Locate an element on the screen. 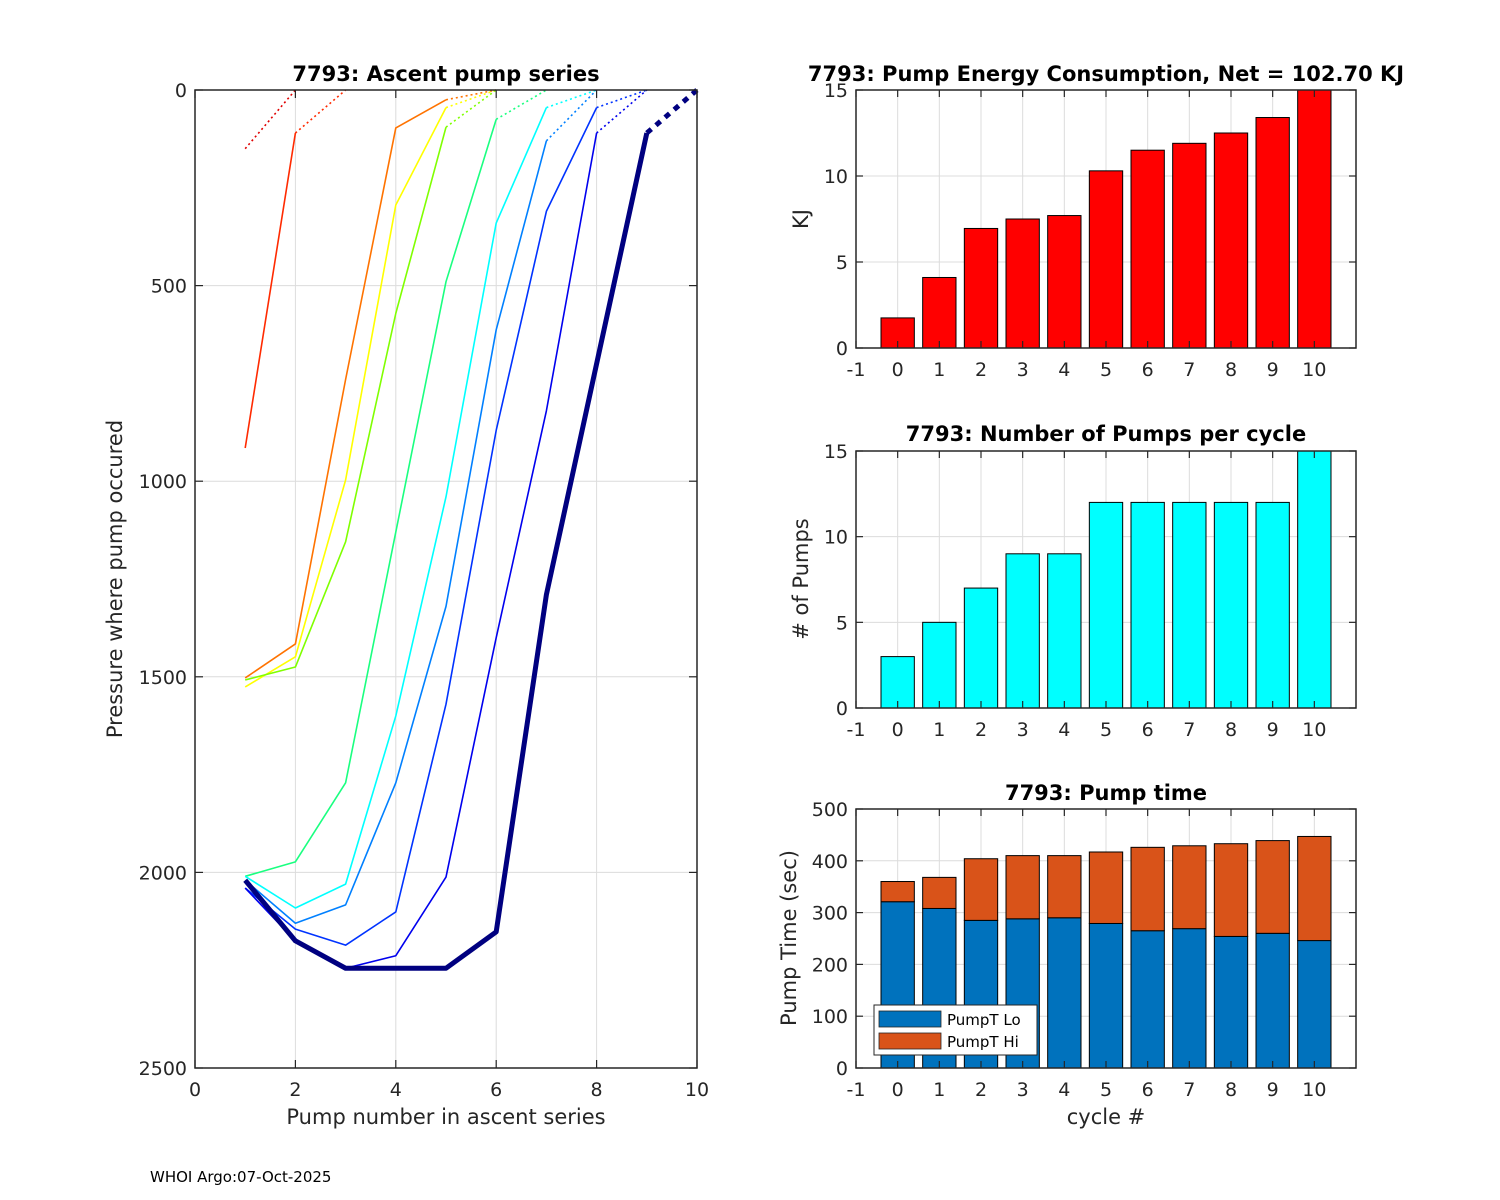 The image size is (1500, 1200). pumps-xtick-label: 10 is located at coordinates (1314, 730).